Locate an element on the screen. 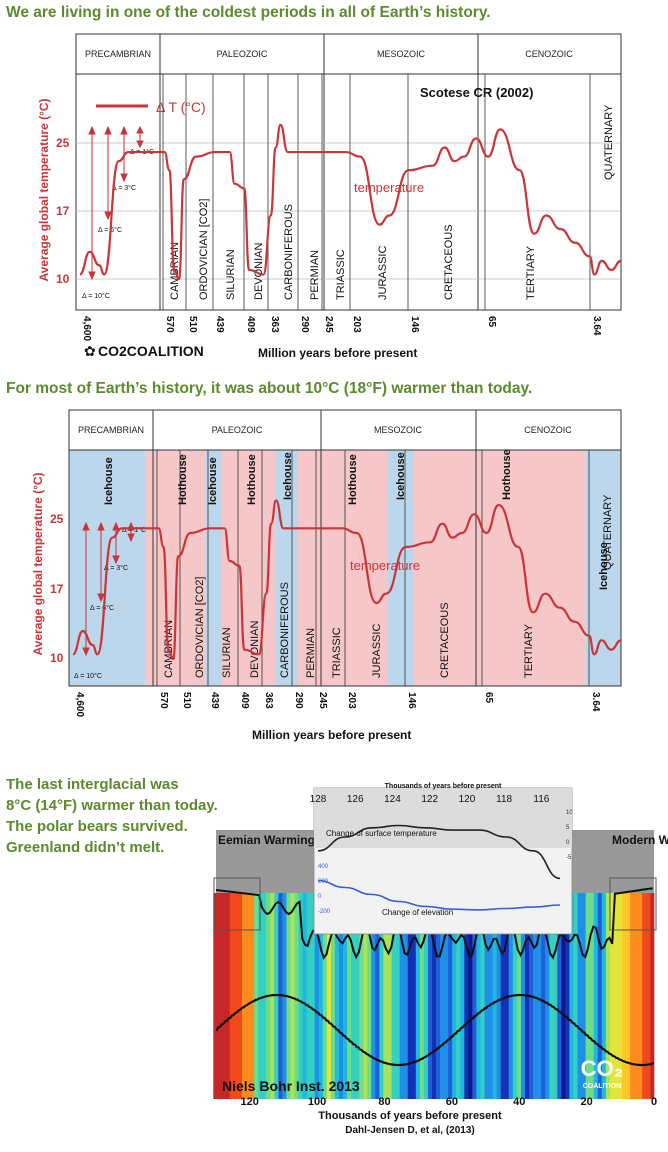  x-tick-4: 409 is located at coordinates (250, 324).